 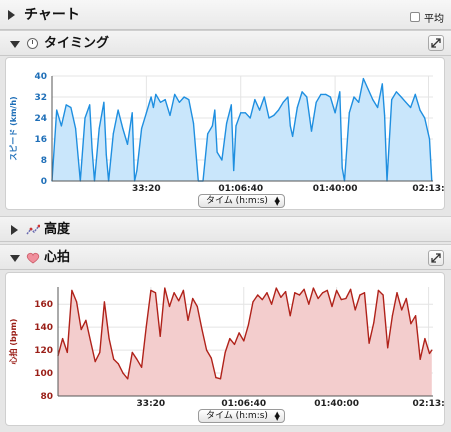 What do you see at coordinates (40, 77) in the screenshot?
I see `y-tick-label: 40` at bounding box center [40, 77].